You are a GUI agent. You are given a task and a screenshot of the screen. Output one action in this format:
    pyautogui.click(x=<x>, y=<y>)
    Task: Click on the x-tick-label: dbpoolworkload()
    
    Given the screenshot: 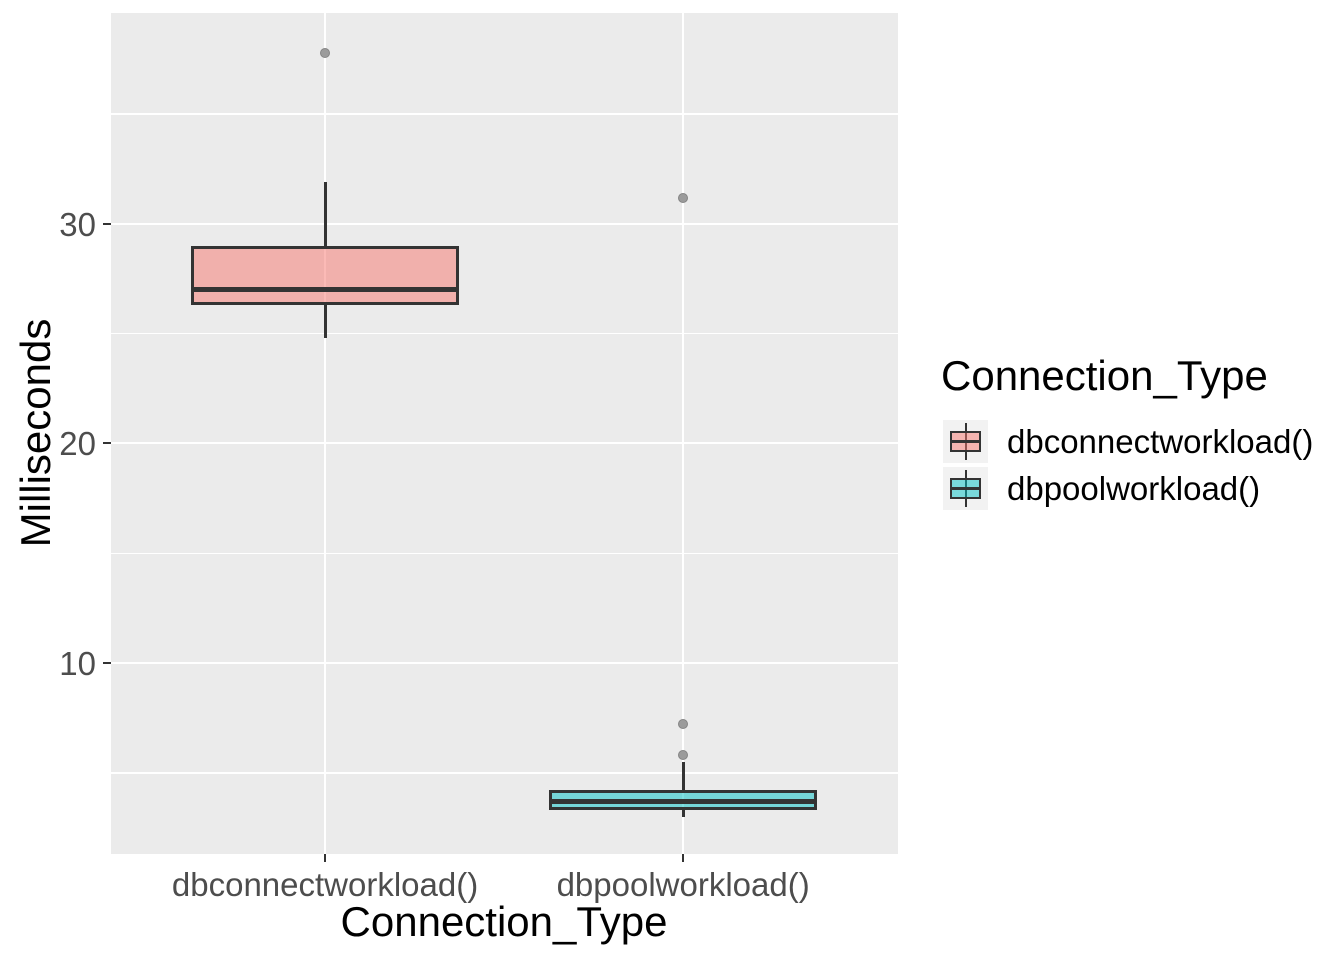 What is the action you would take?
    pyautogui.click(x=683, y=884)
    